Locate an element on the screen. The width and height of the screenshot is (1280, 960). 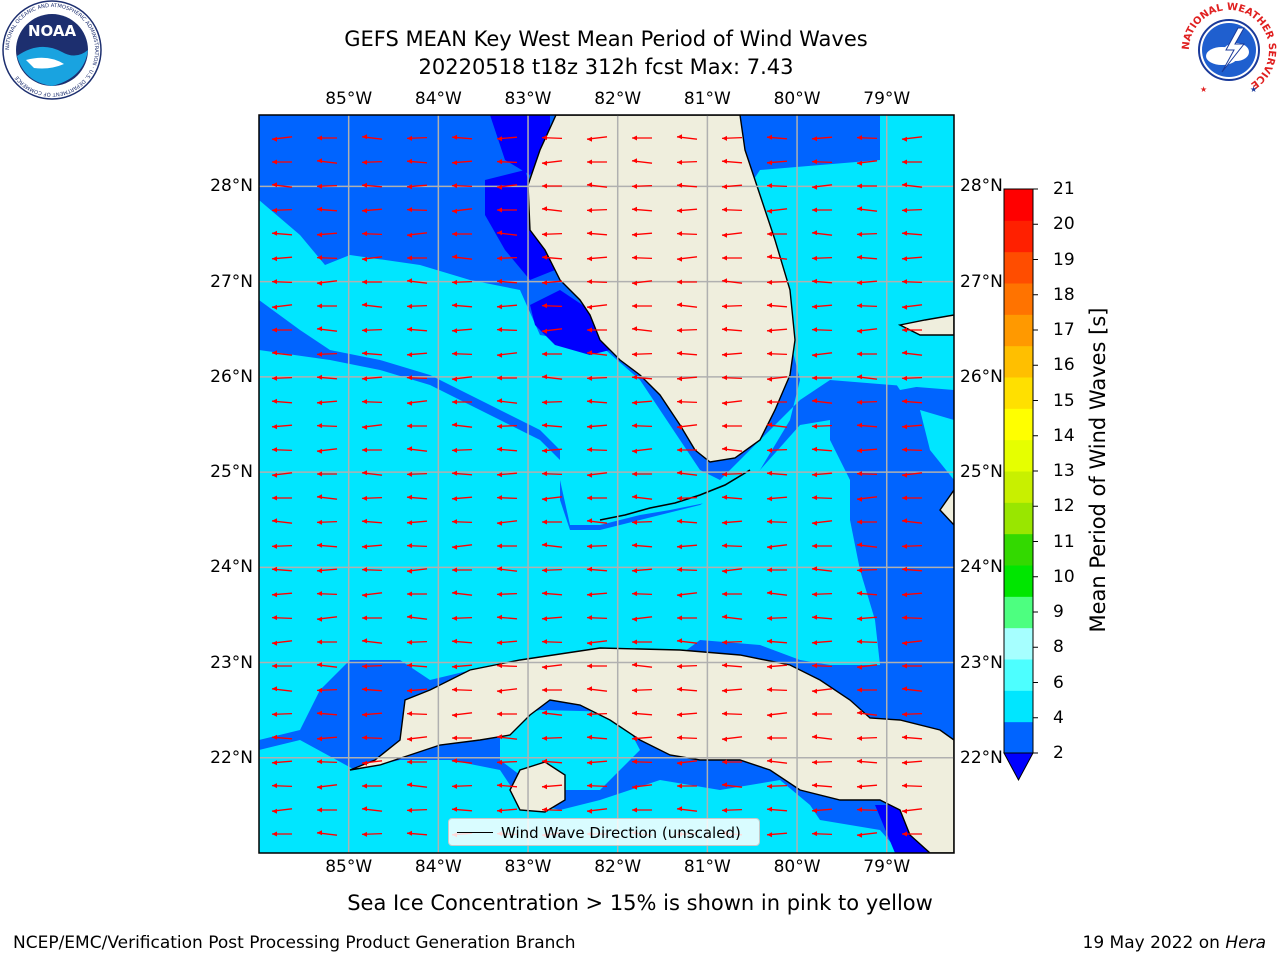
lon-tick-bottom-3: 82°W is located at coordinates (618, 867).